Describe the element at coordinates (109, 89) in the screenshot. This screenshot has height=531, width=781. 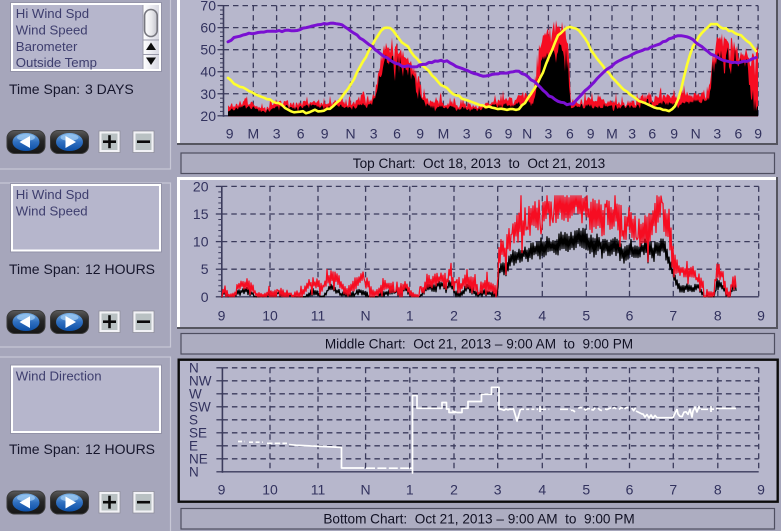
I see `svg-text: 3 DAYS` at that location.